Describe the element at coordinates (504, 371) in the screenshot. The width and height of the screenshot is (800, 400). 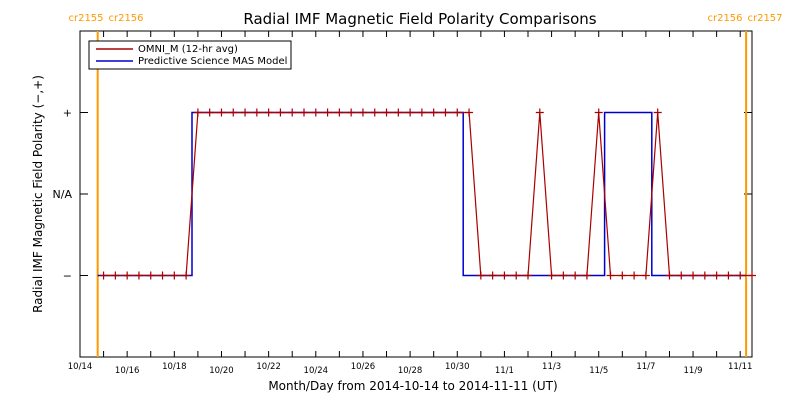
I see `x-tick-label-18: 11/1` at that location.